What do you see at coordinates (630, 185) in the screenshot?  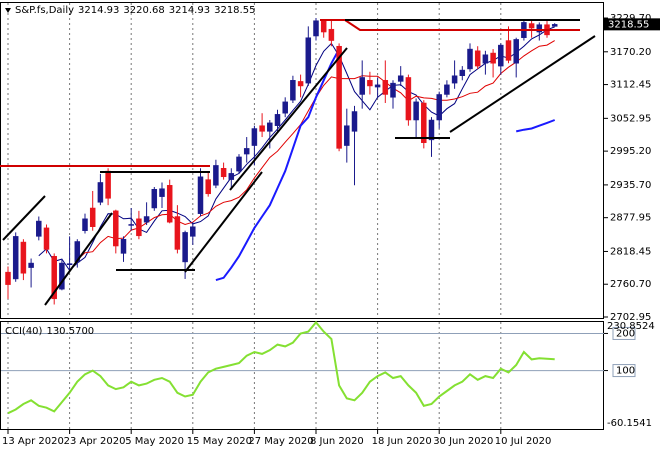 I see `y-tick-label: 2935.70` at bounding box center [630, 185].